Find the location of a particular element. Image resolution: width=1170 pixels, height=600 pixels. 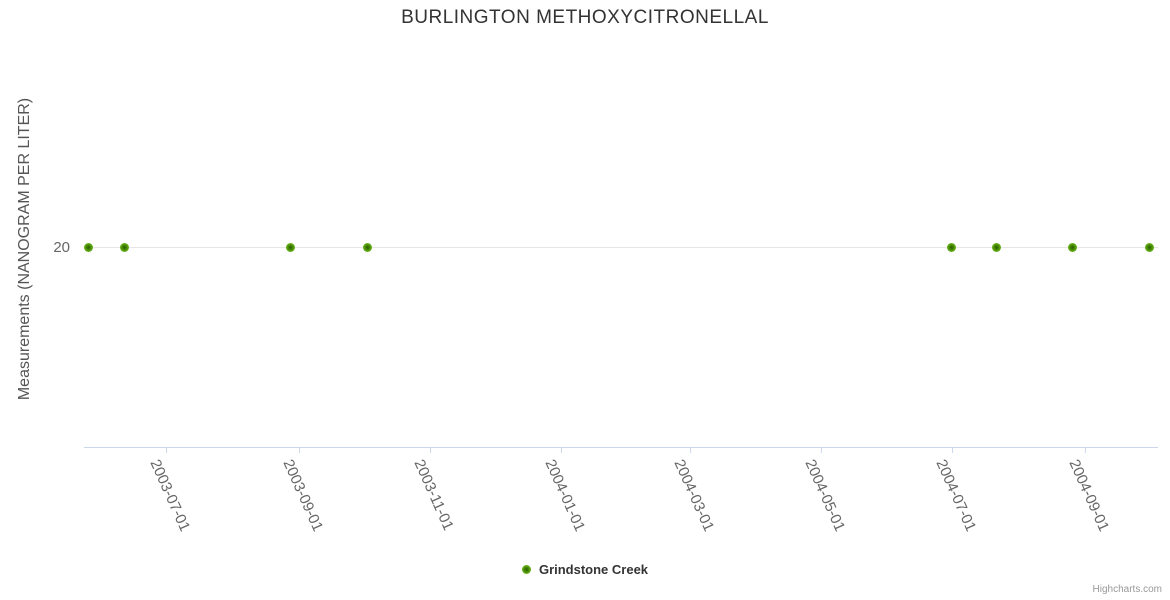

y-gridline is located at coordinates (621, 247).